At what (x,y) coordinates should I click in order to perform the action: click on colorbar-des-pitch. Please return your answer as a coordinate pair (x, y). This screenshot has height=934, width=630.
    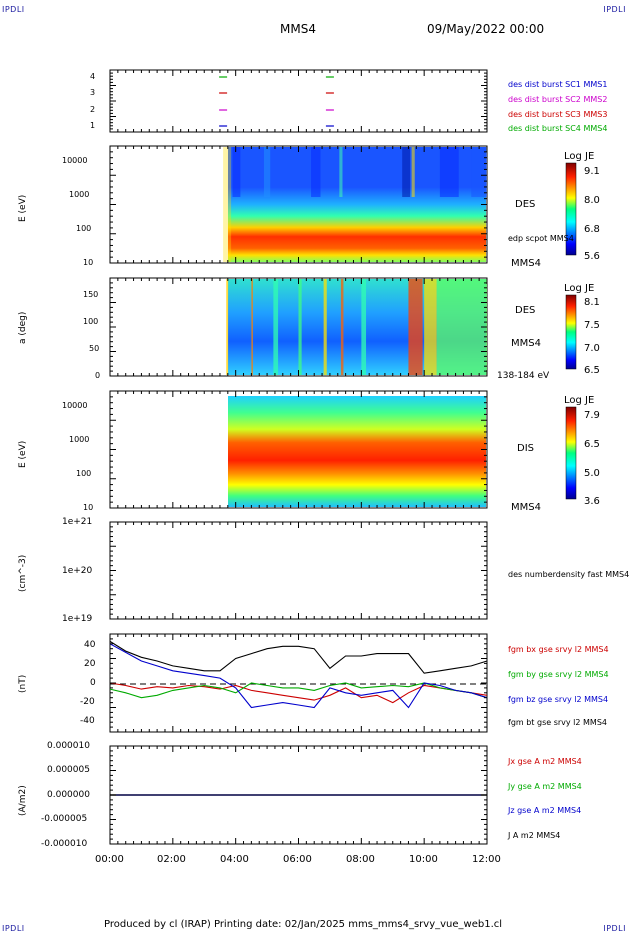
    Looking at the image, I should click on (571, 332).